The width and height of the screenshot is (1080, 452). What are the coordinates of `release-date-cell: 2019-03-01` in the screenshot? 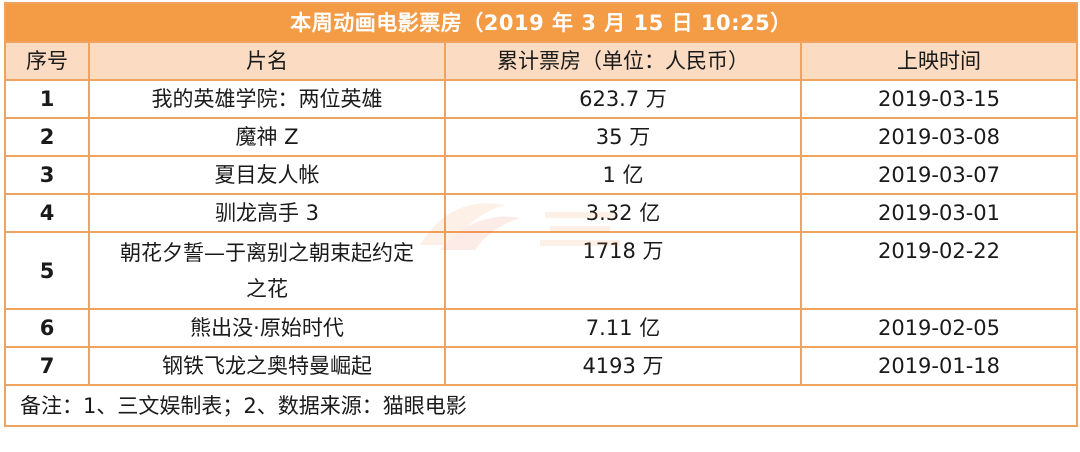 It's located at (939, 213).